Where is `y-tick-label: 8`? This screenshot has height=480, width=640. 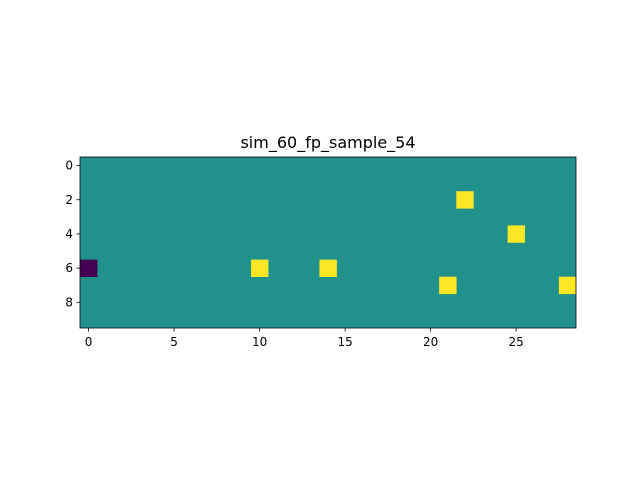 y-tick-label: 8 is located at coordinates (69, 302).